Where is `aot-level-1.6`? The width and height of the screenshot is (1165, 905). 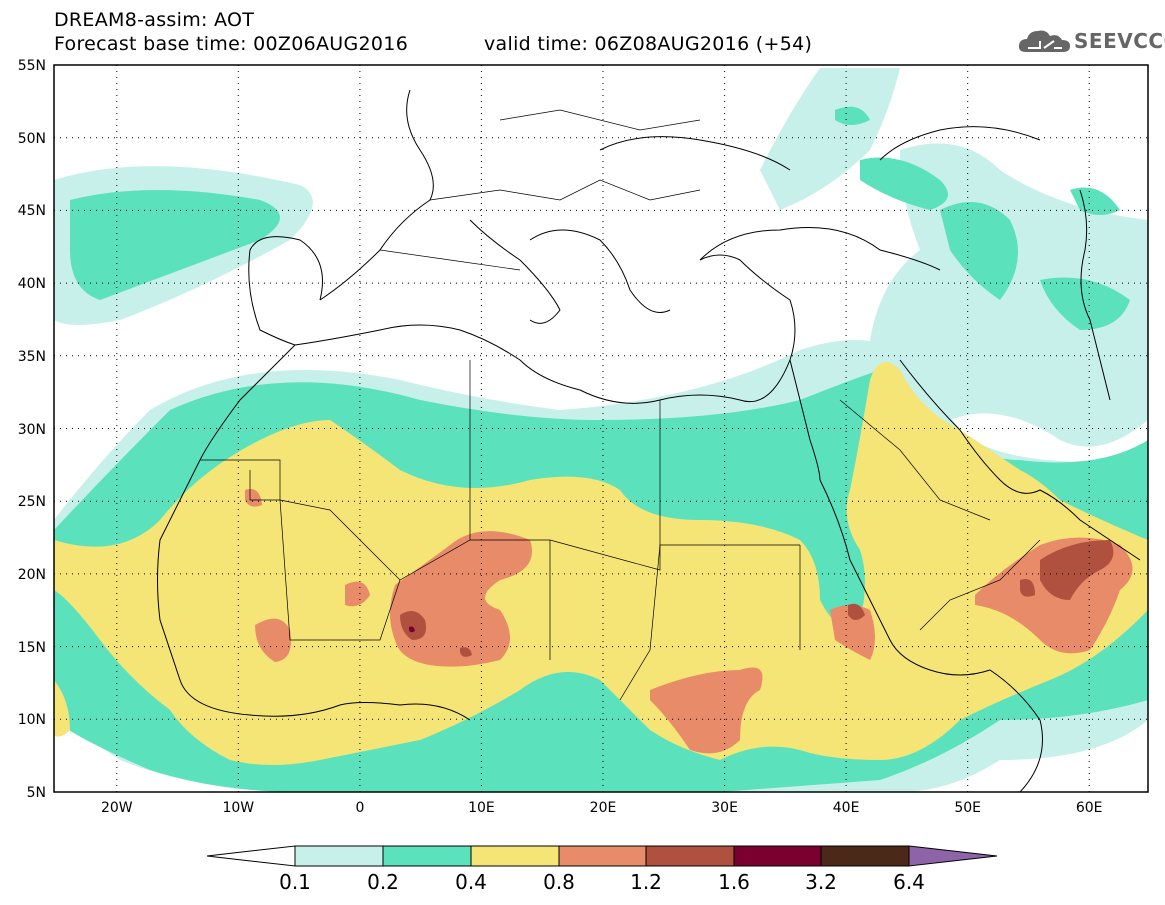 aot-level-1.6 is located at coordinates (412, 629).